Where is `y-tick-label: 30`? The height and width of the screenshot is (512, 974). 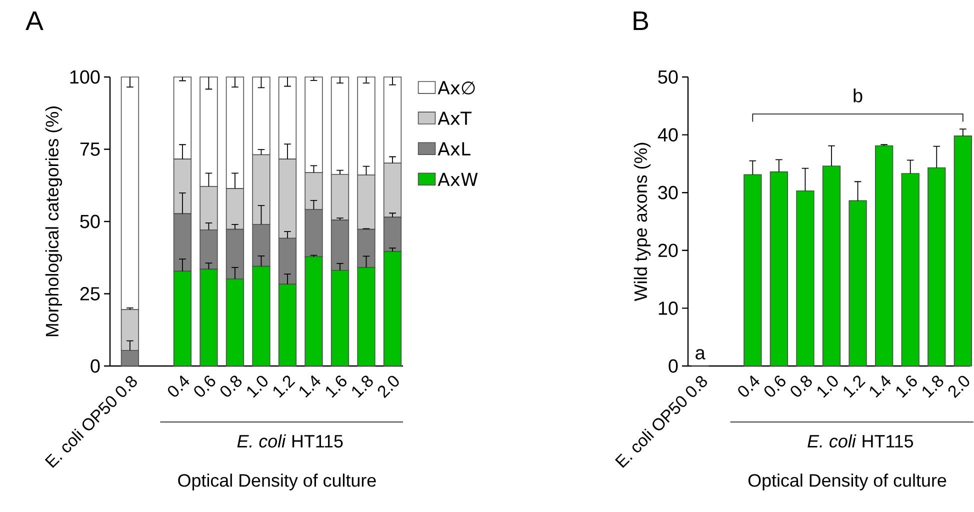 y-tick-label: 30 is located at coordinates (668, 193).